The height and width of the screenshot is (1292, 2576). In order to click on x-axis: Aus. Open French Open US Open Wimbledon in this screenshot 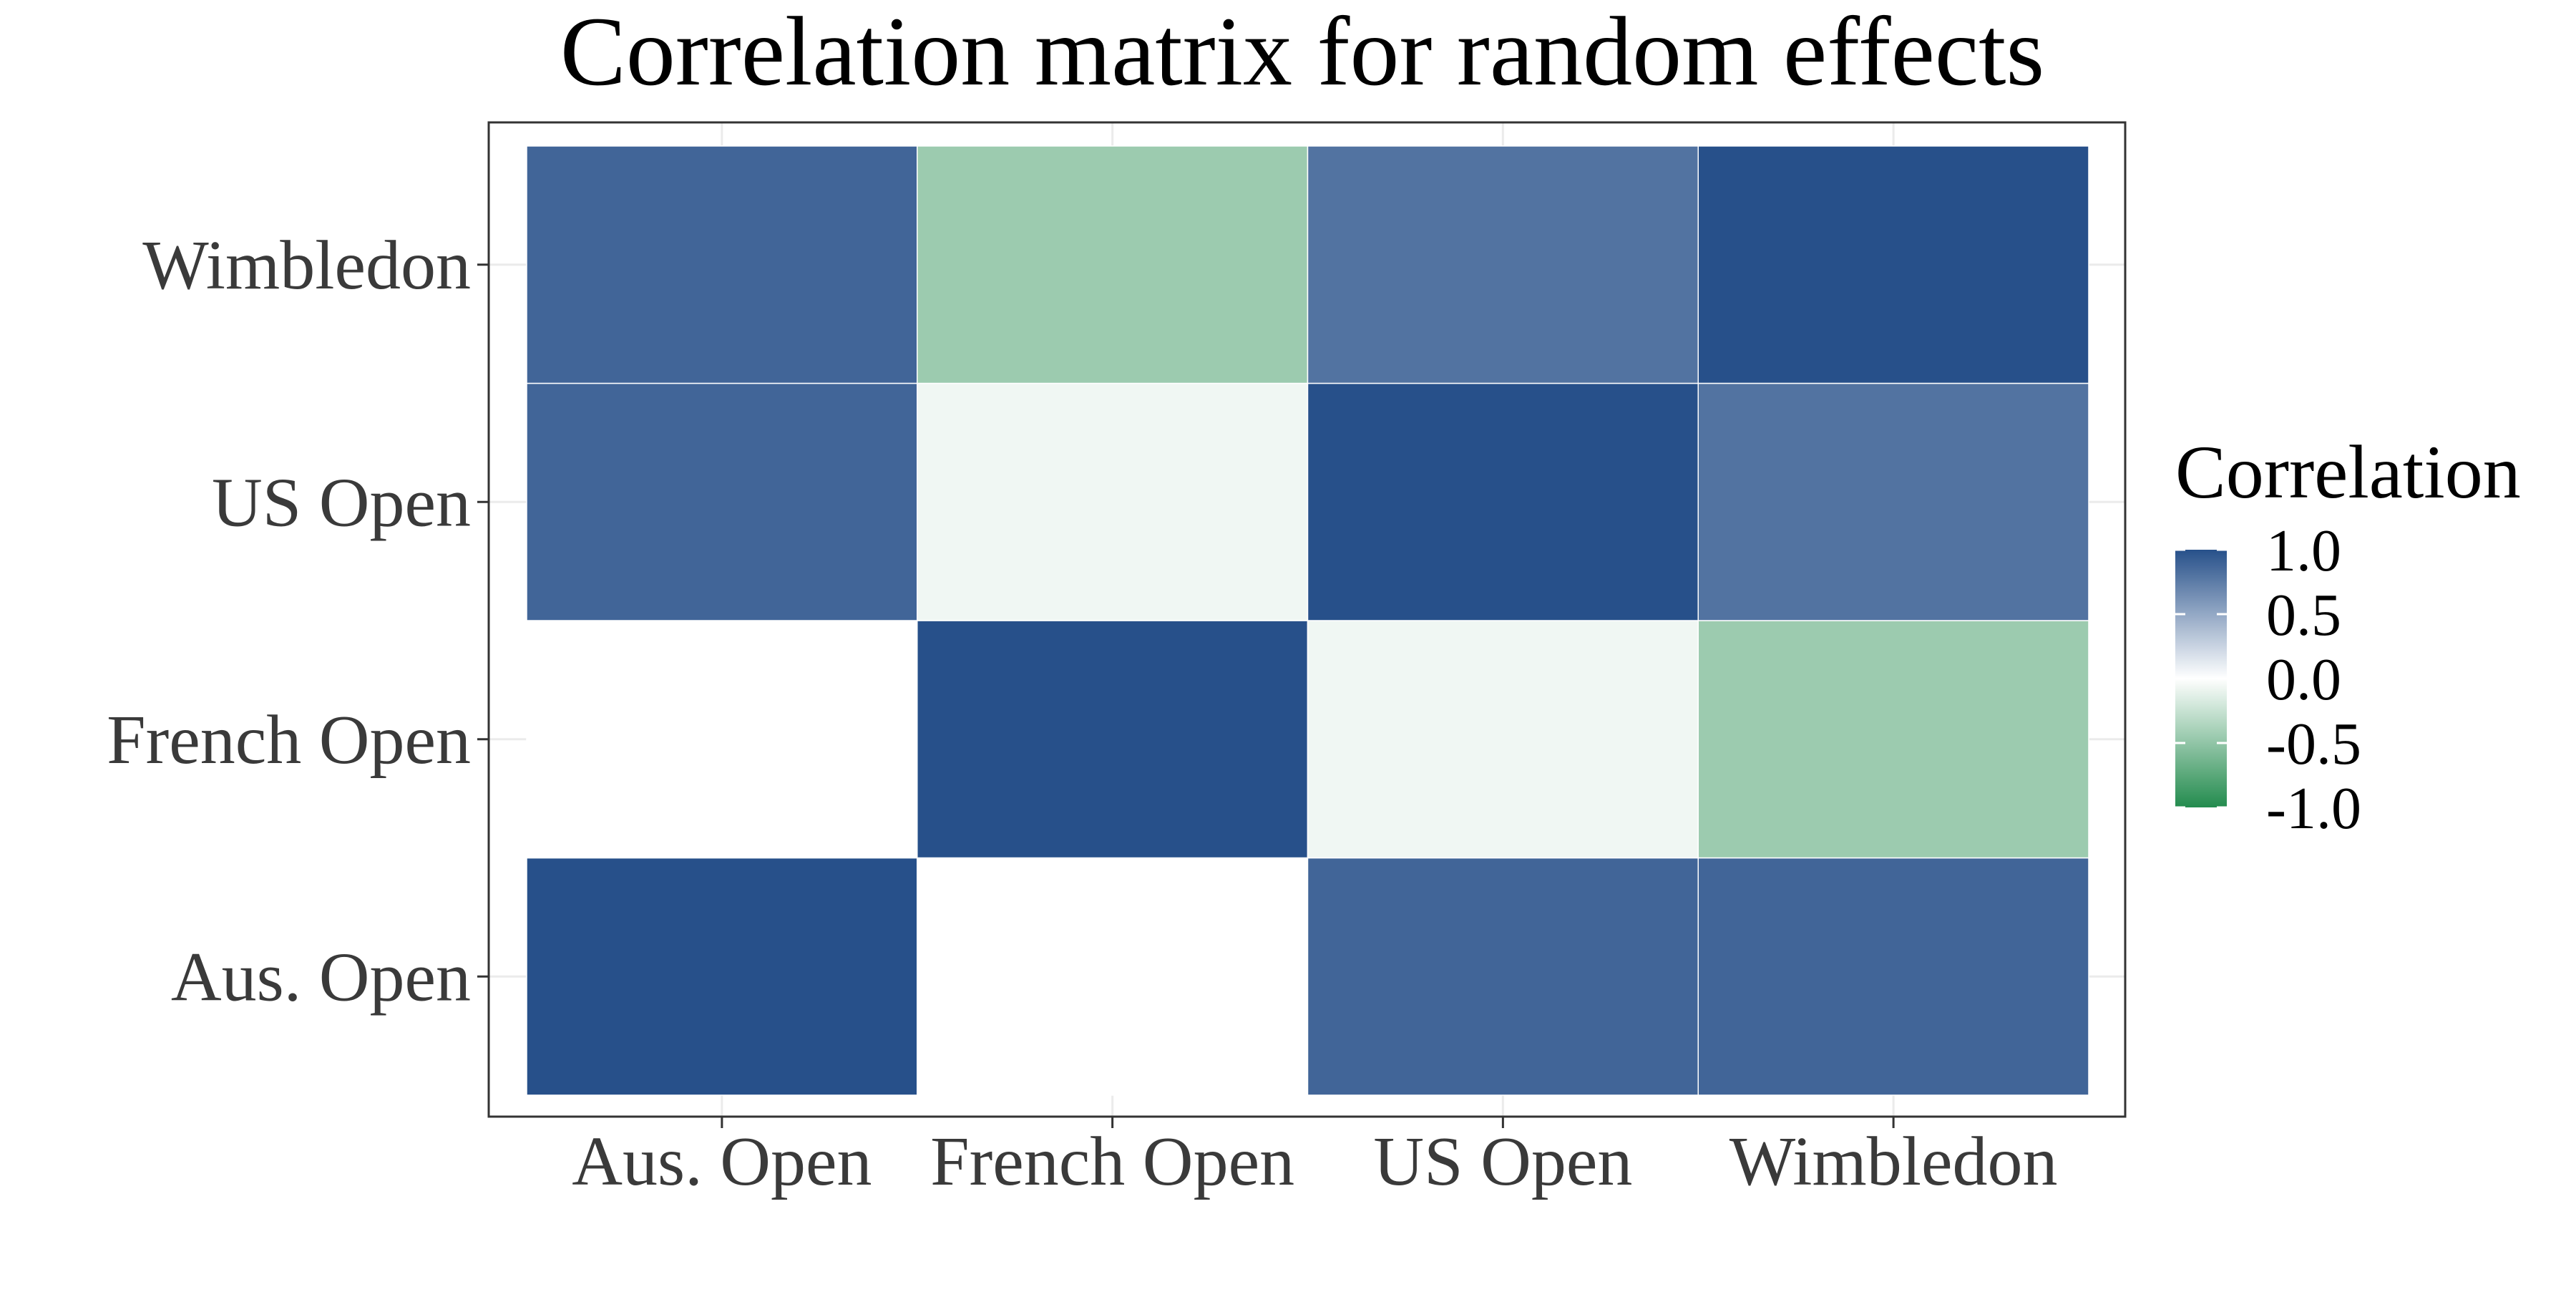, I will do `click(1315, 1158)`.